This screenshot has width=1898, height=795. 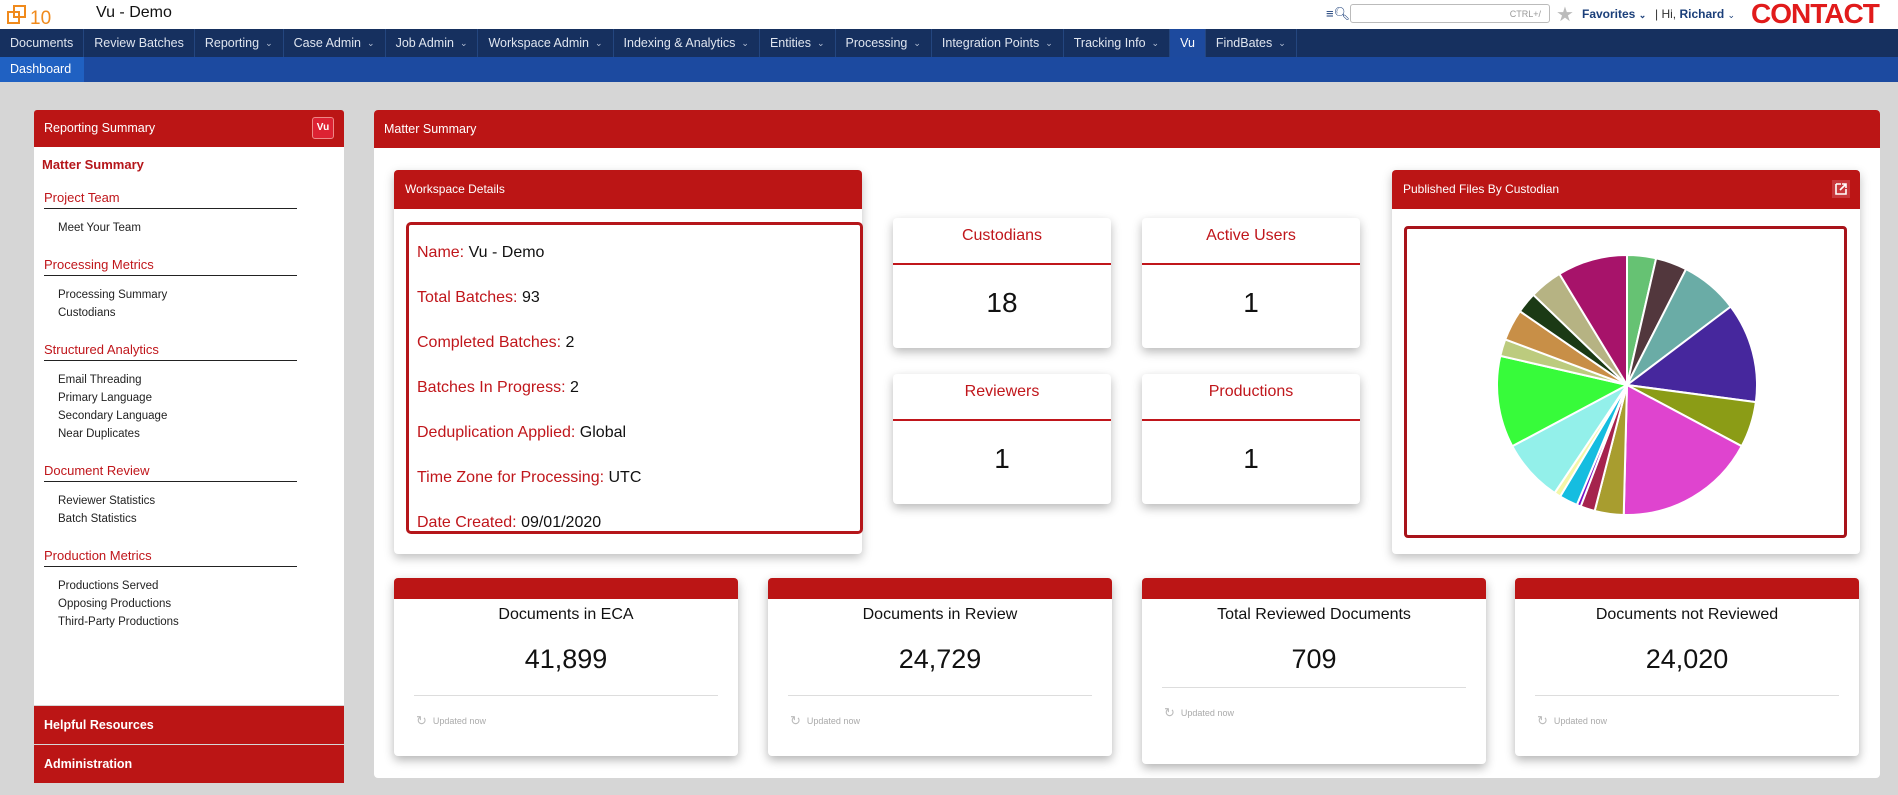 What do you see at coordinates (100, 128) in the screenshot?
I see `sidebar-title: Reporting Summary` at bounding box center [100, 128].